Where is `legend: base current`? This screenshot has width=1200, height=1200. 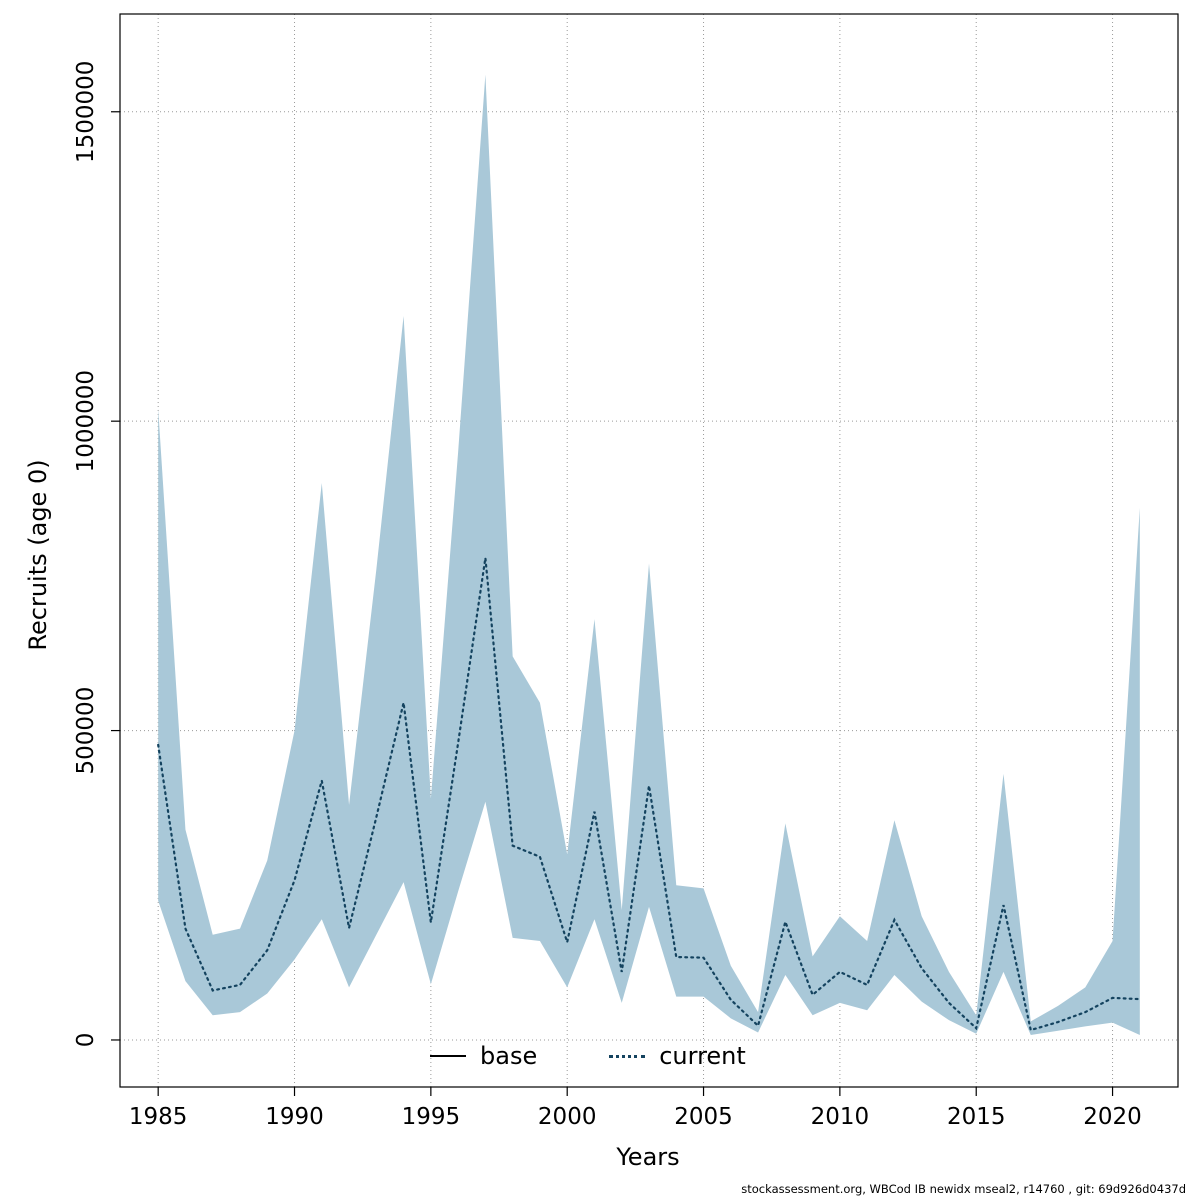 legend: base current is located at coordinates (588, 1056).